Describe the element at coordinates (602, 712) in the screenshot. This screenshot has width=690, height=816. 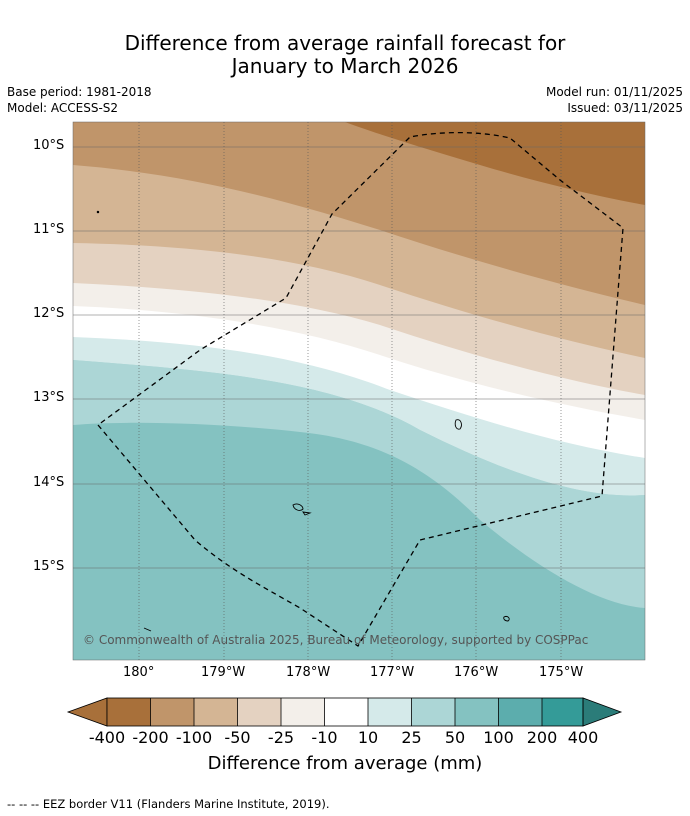
I see `colorbar-high-extend` at that location.